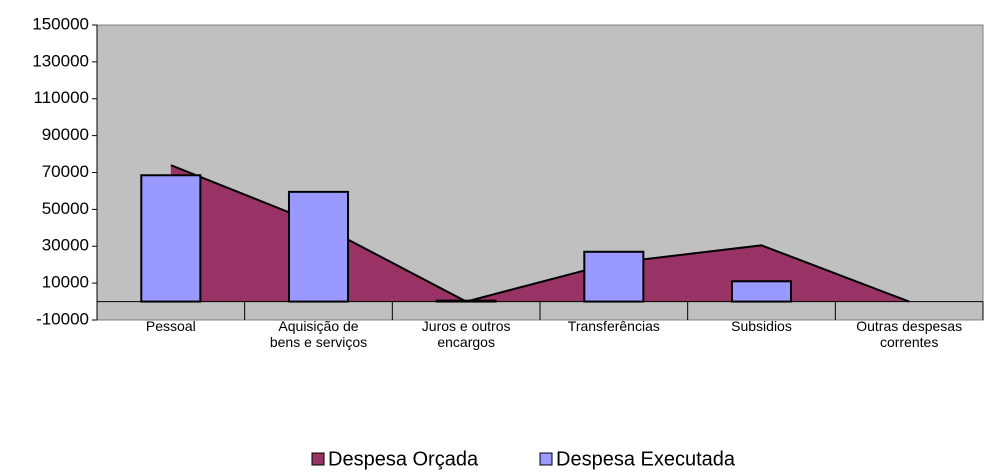 The height and width of the screenshot is (473, 984). I want to click on y-tick-label: -10000, so click(62, 318).